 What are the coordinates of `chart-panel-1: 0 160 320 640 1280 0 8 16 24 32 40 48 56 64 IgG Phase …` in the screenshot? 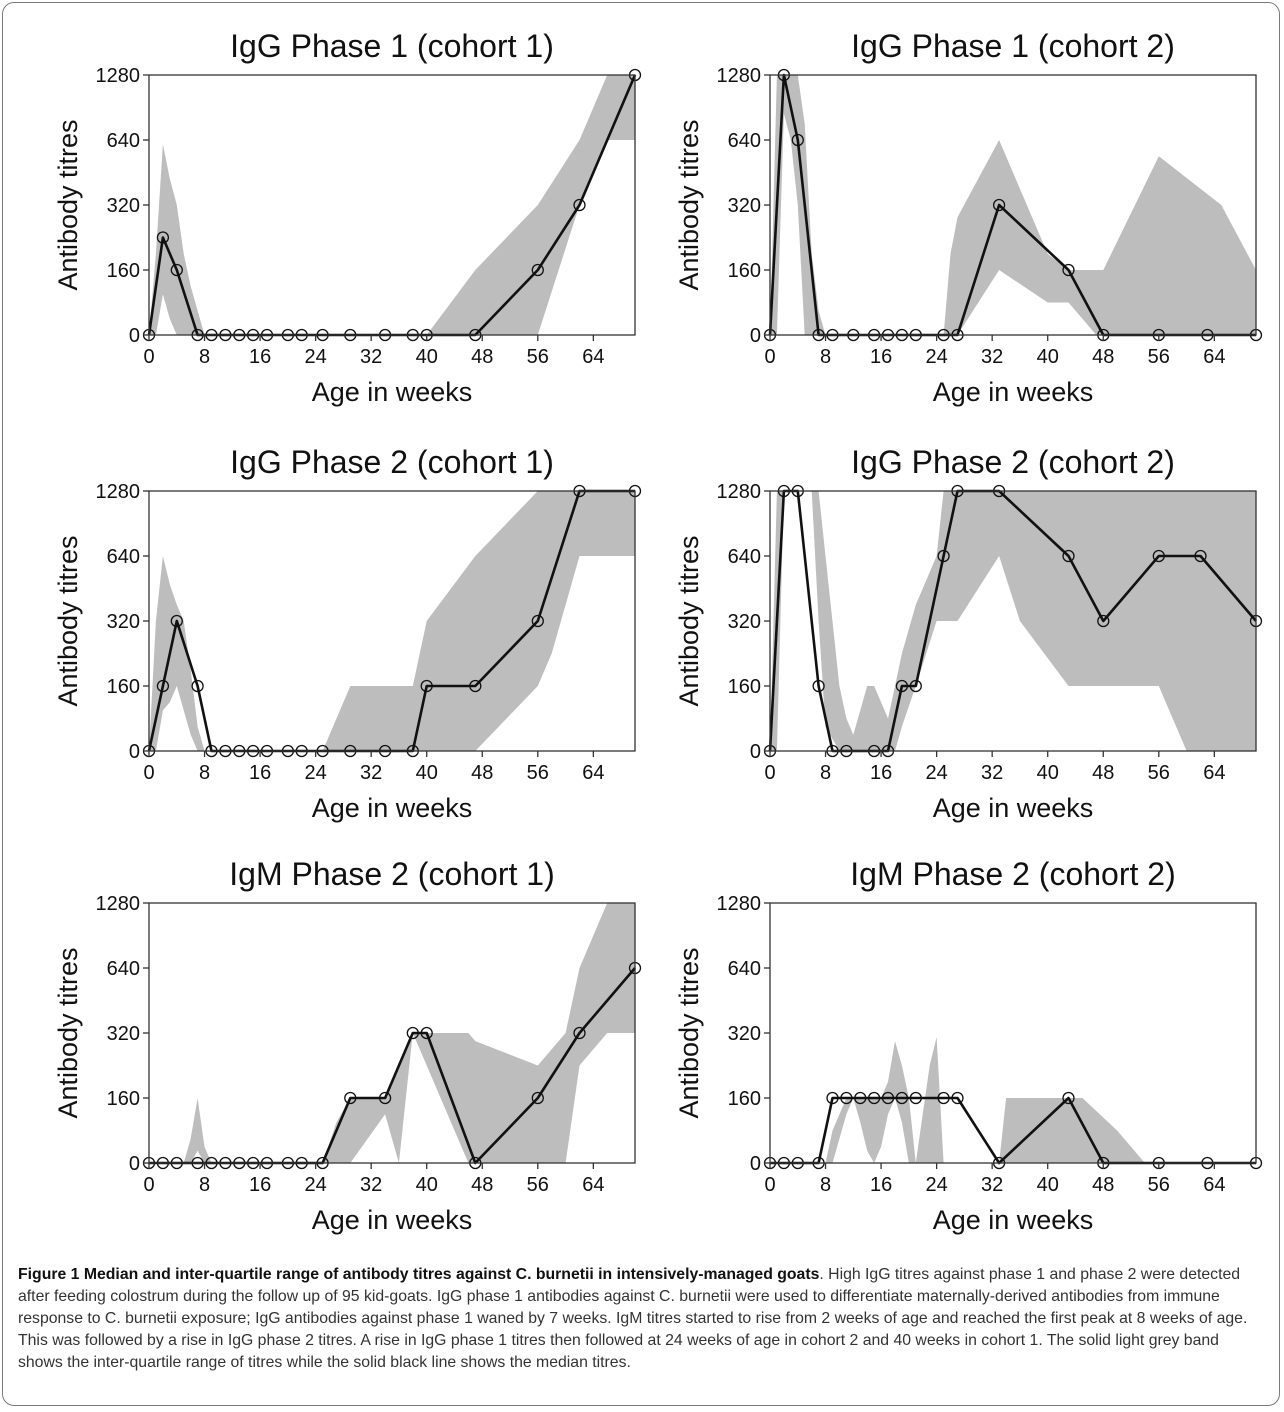 It's located at (347, 217).